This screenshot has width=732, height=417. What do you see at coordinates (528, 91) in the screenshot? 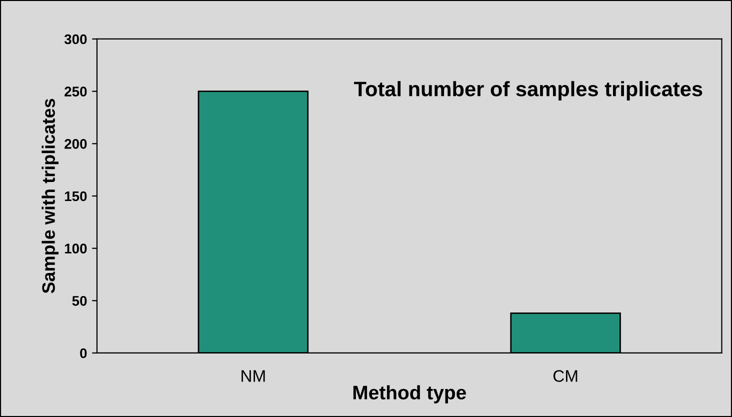
I see `text: Total number of samples triplicates` at bounding box center [528, 91].